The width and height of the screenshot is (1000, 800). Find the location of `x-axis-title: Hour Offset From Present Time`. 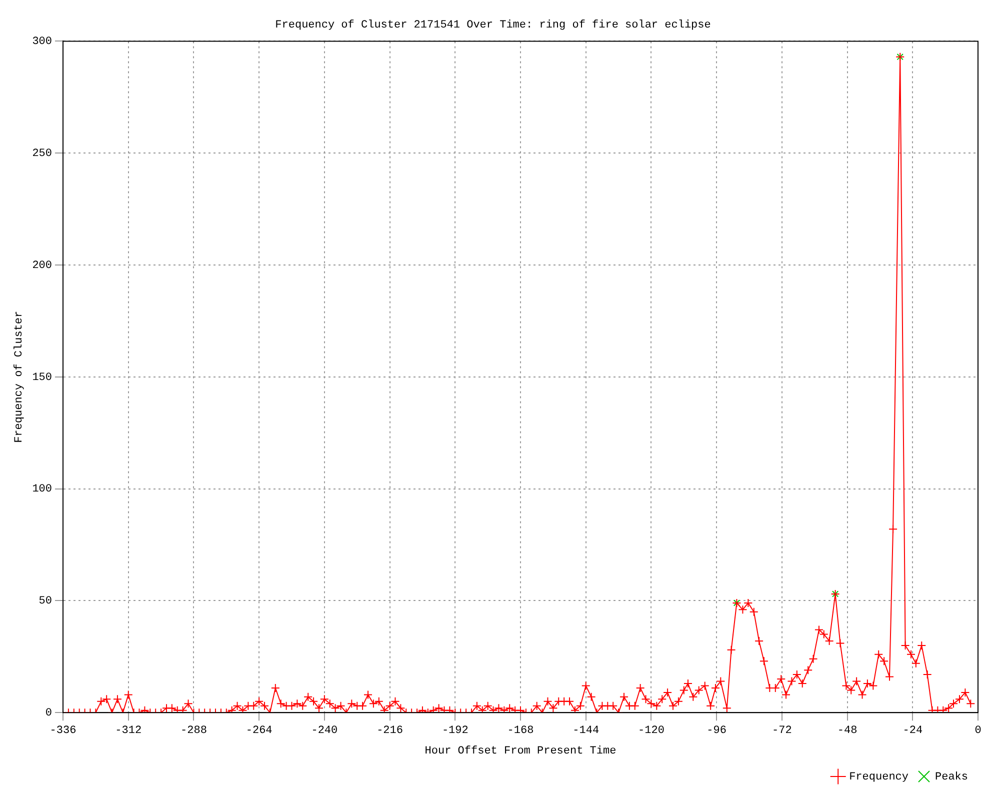

x-axis-title: Hour Offset From Present Time is located at coordinates (520, 751).